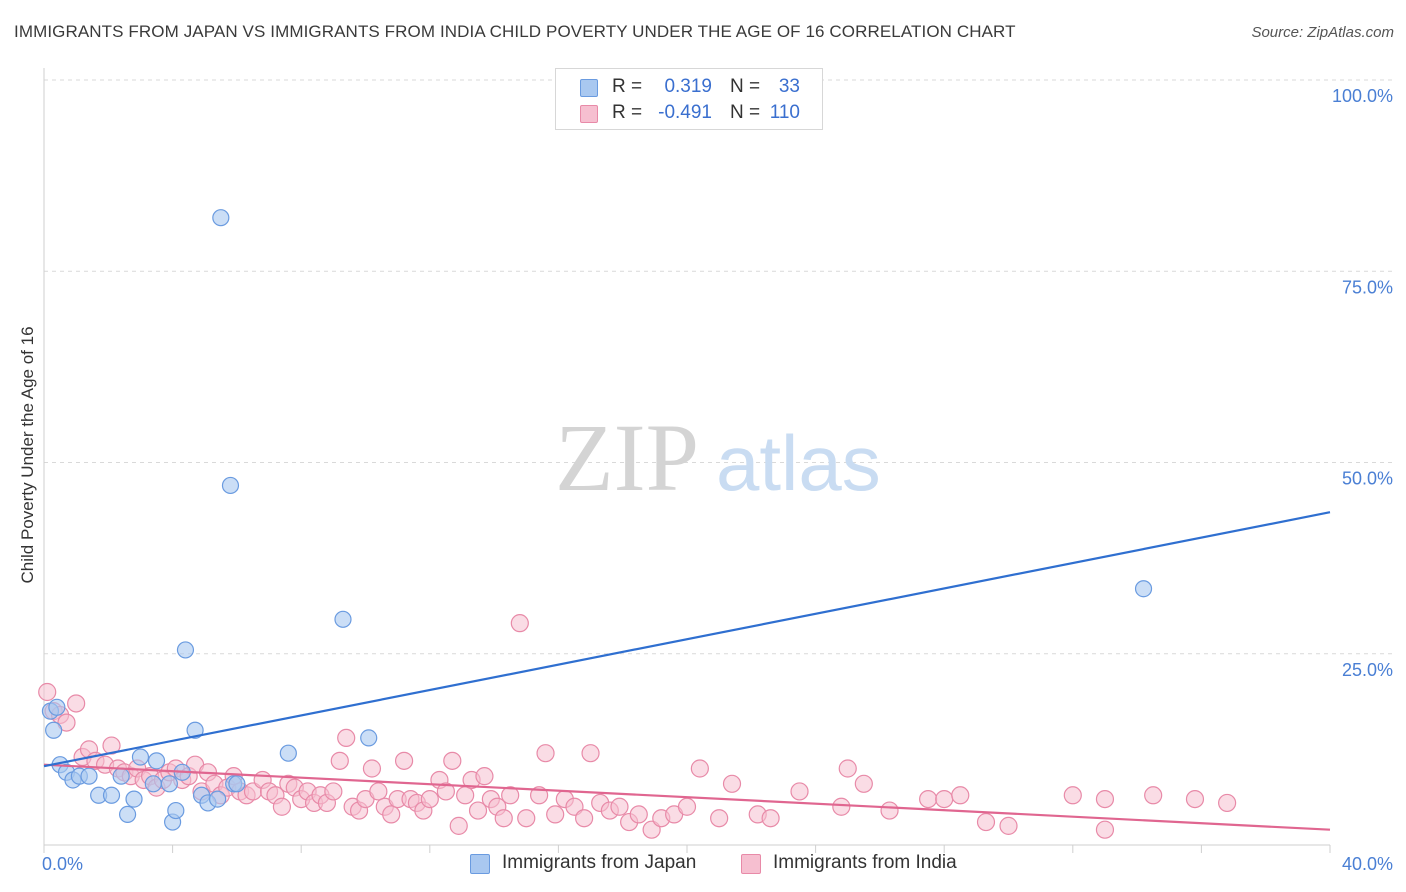  Describe the element at coordinates (865, 862) in the screenshot. I see `bottom-legend-label-india: Immigrants from India` at that location.